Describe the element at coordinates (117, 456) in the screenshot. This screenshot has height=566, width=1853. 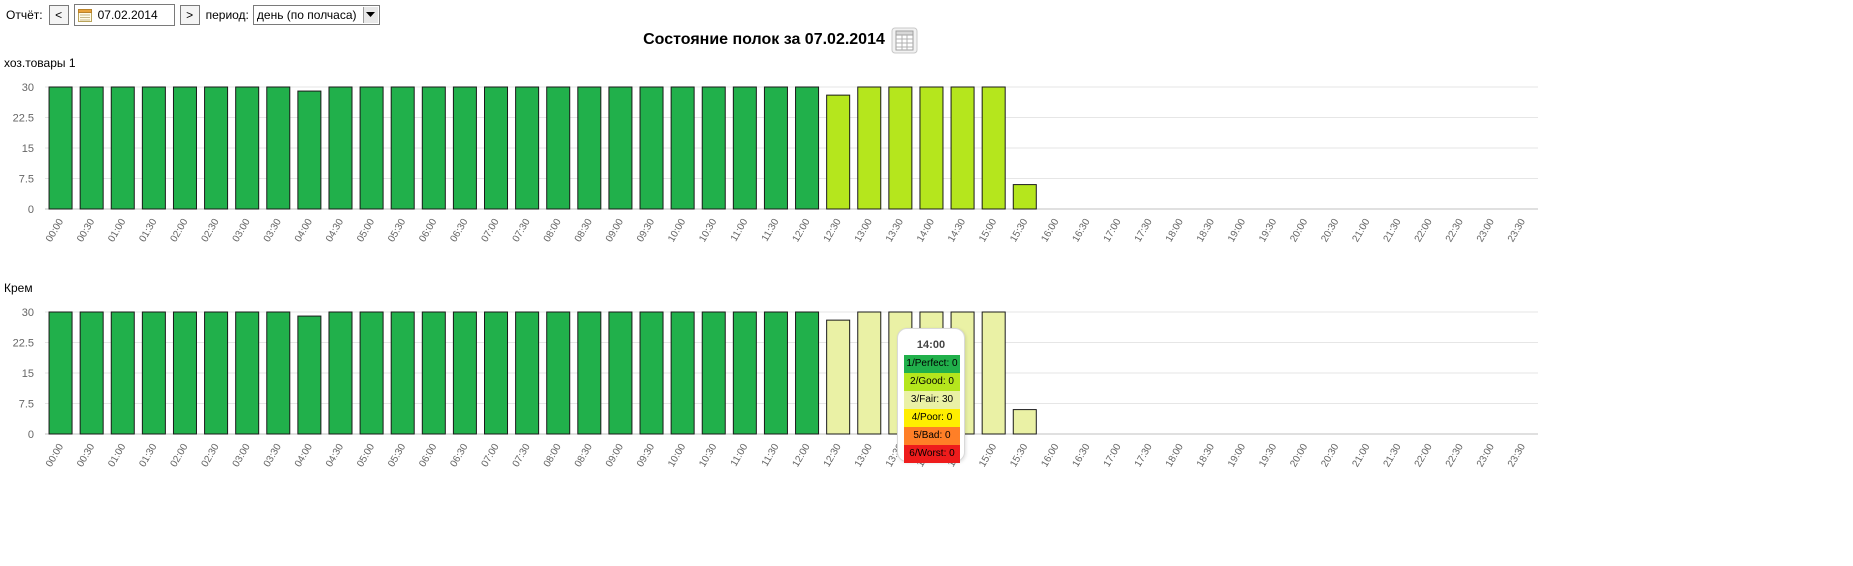
I see `x-tick-label: 01:00` at that location.